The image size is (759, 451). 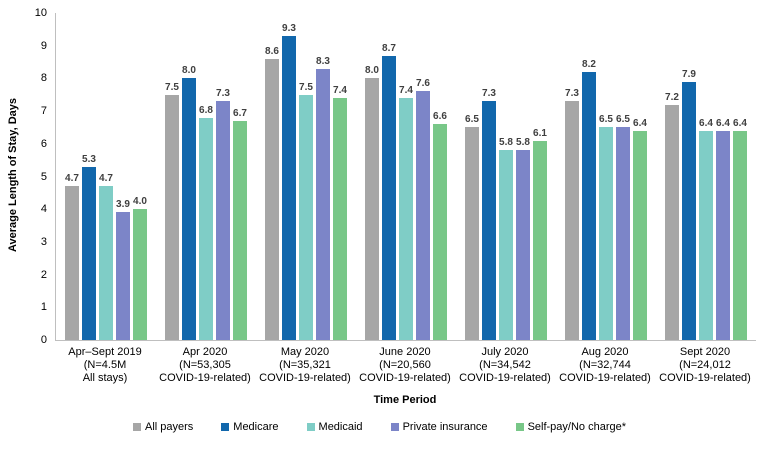 What do you see at coordinates (89, 159) in the screenshot?
I see `bar-value-label: 5.3` at bounding box center [89, 159].